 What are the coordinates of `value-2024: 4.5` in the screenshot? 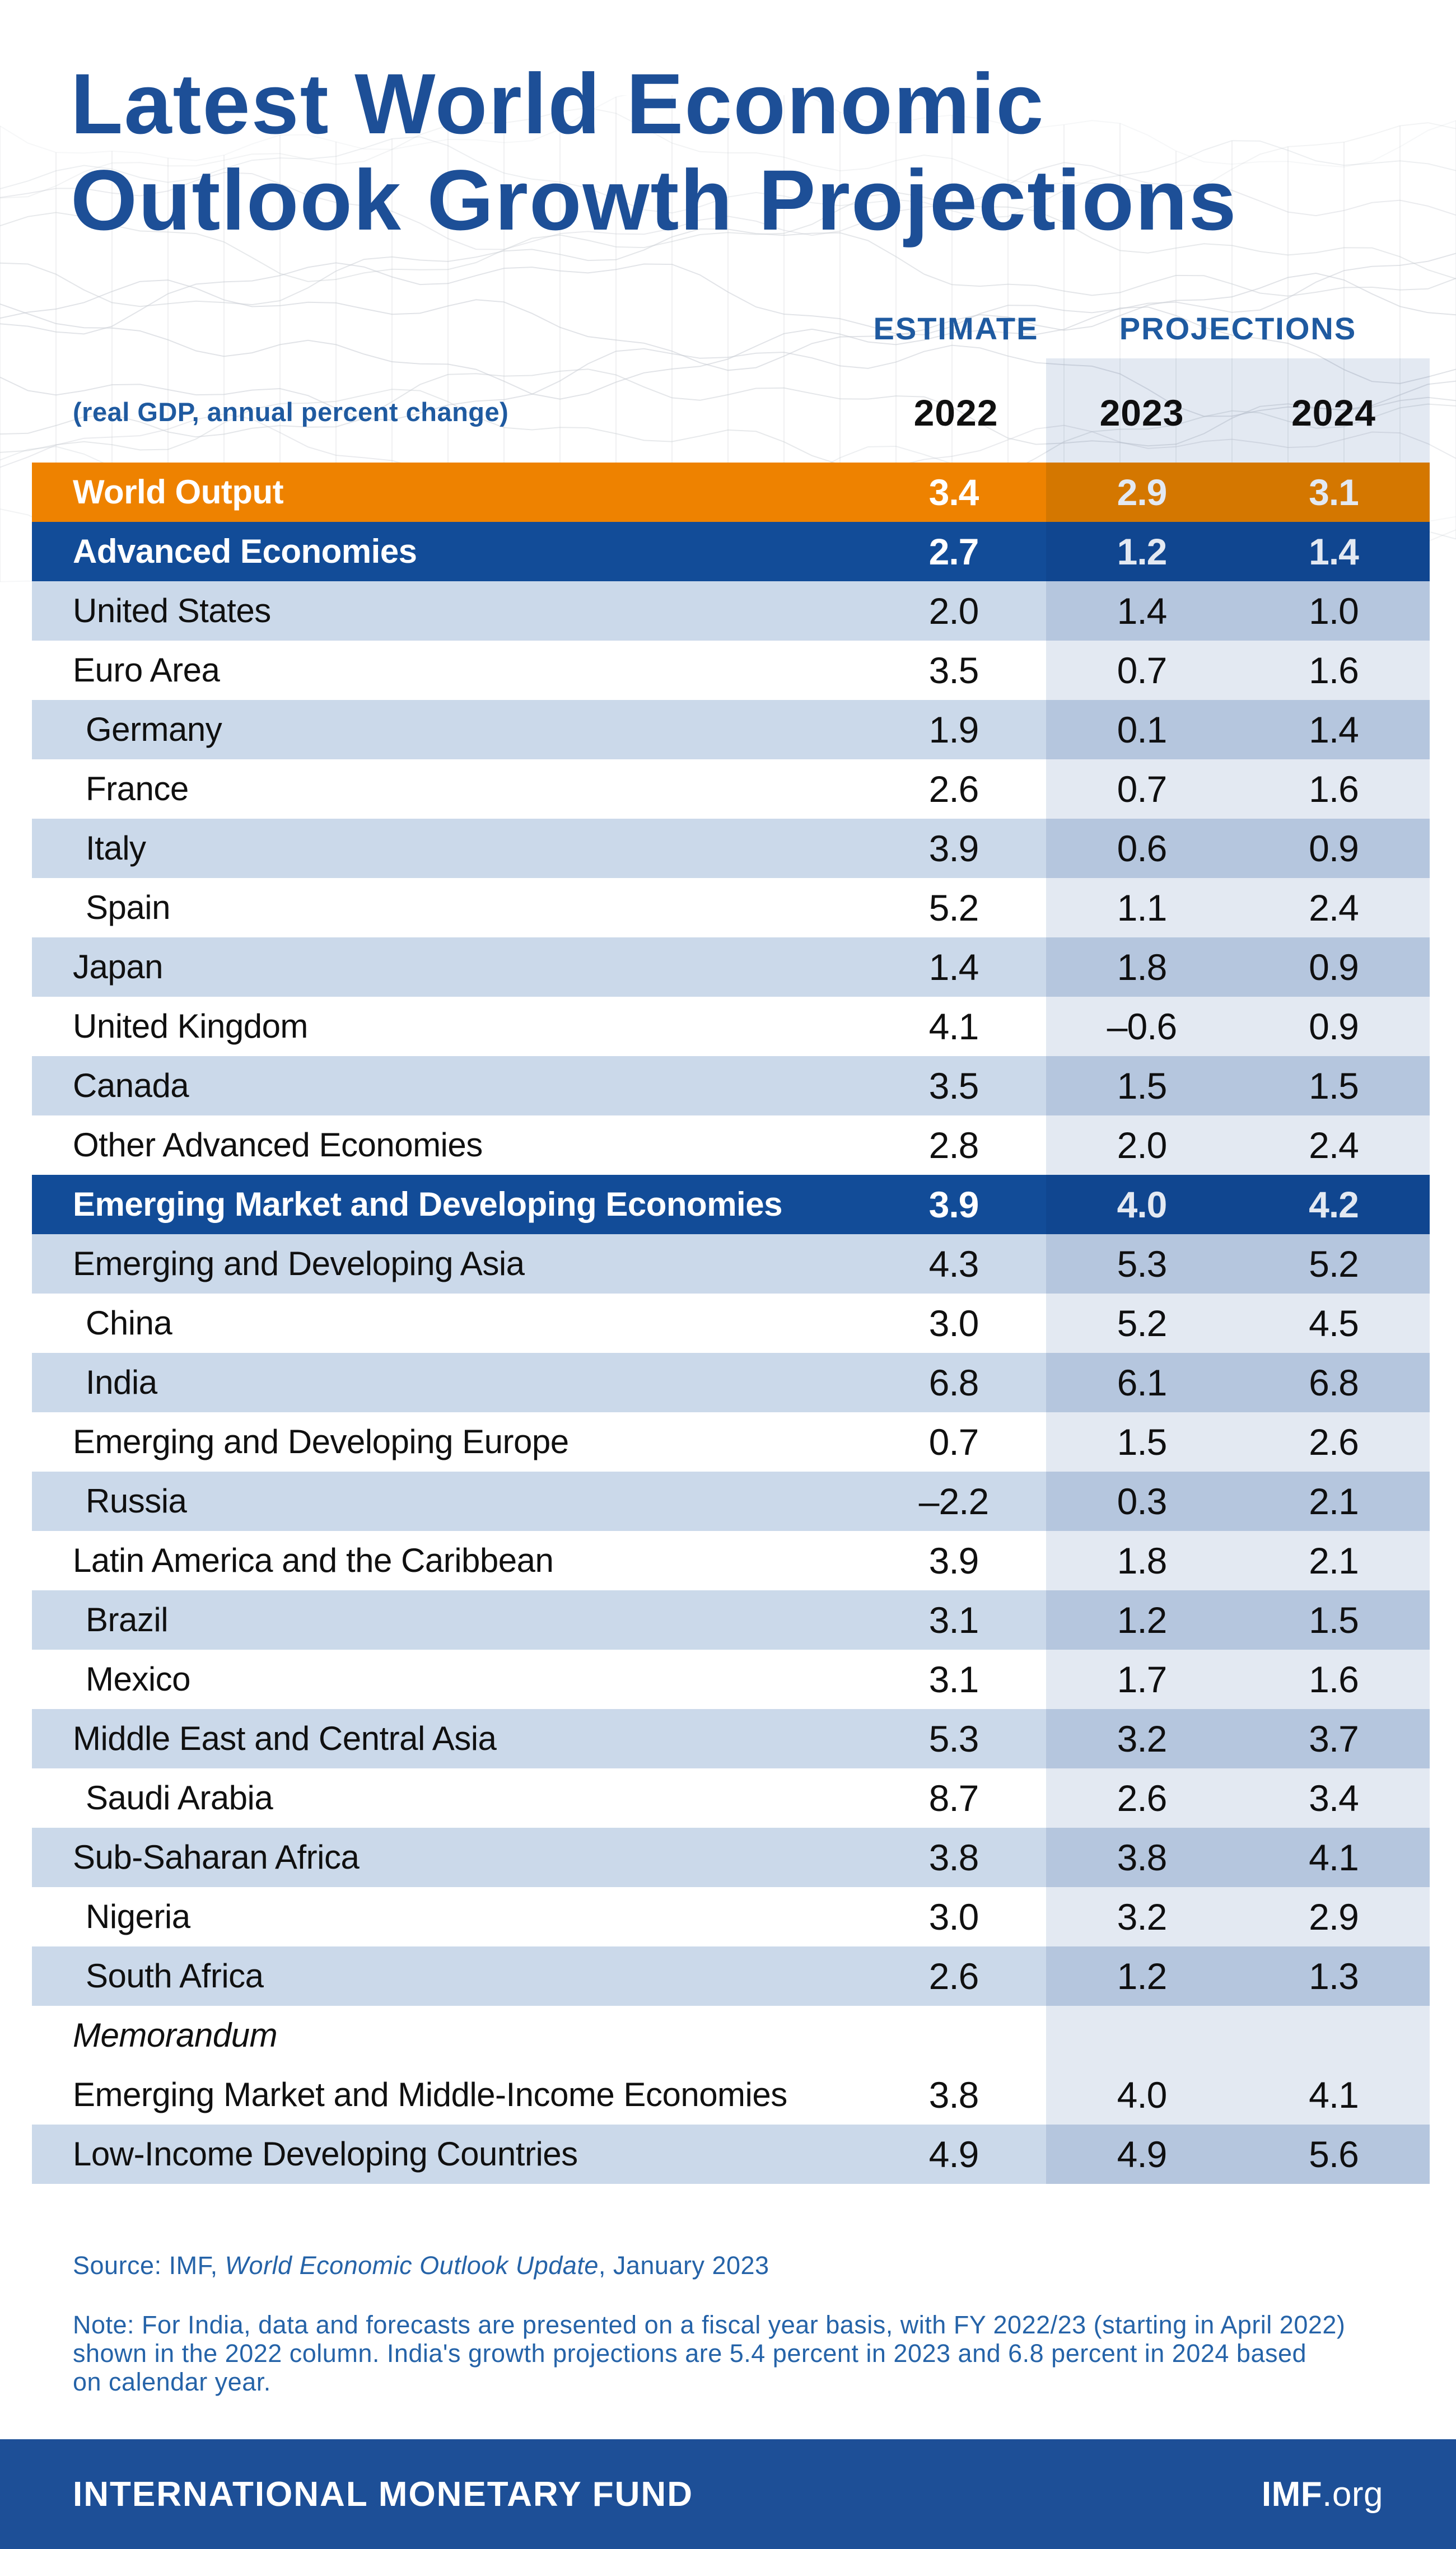 It's located at (1334, 1323).